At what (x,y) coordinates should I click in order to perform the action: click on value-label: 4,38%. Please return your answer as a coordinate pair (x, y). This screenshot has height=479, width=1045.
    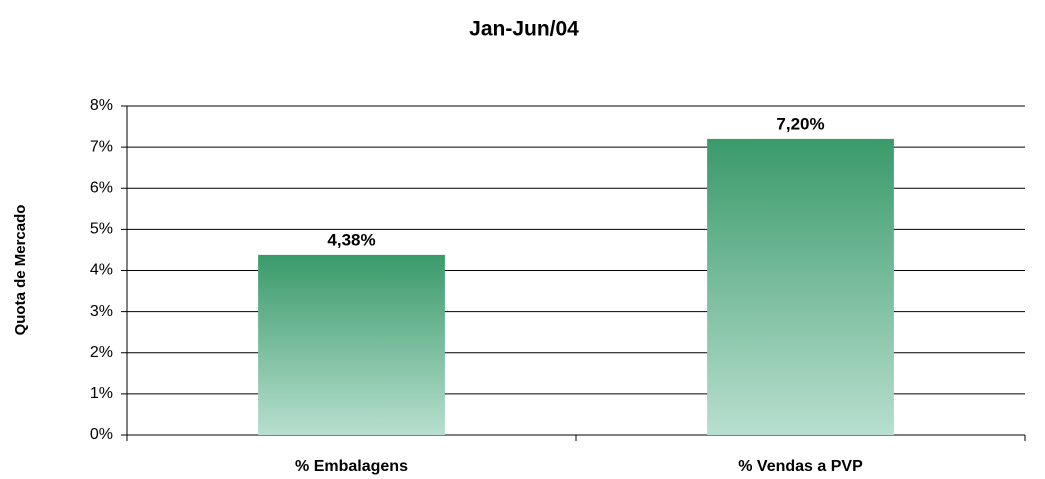
    Looking at the image, I should click on (351, 239).